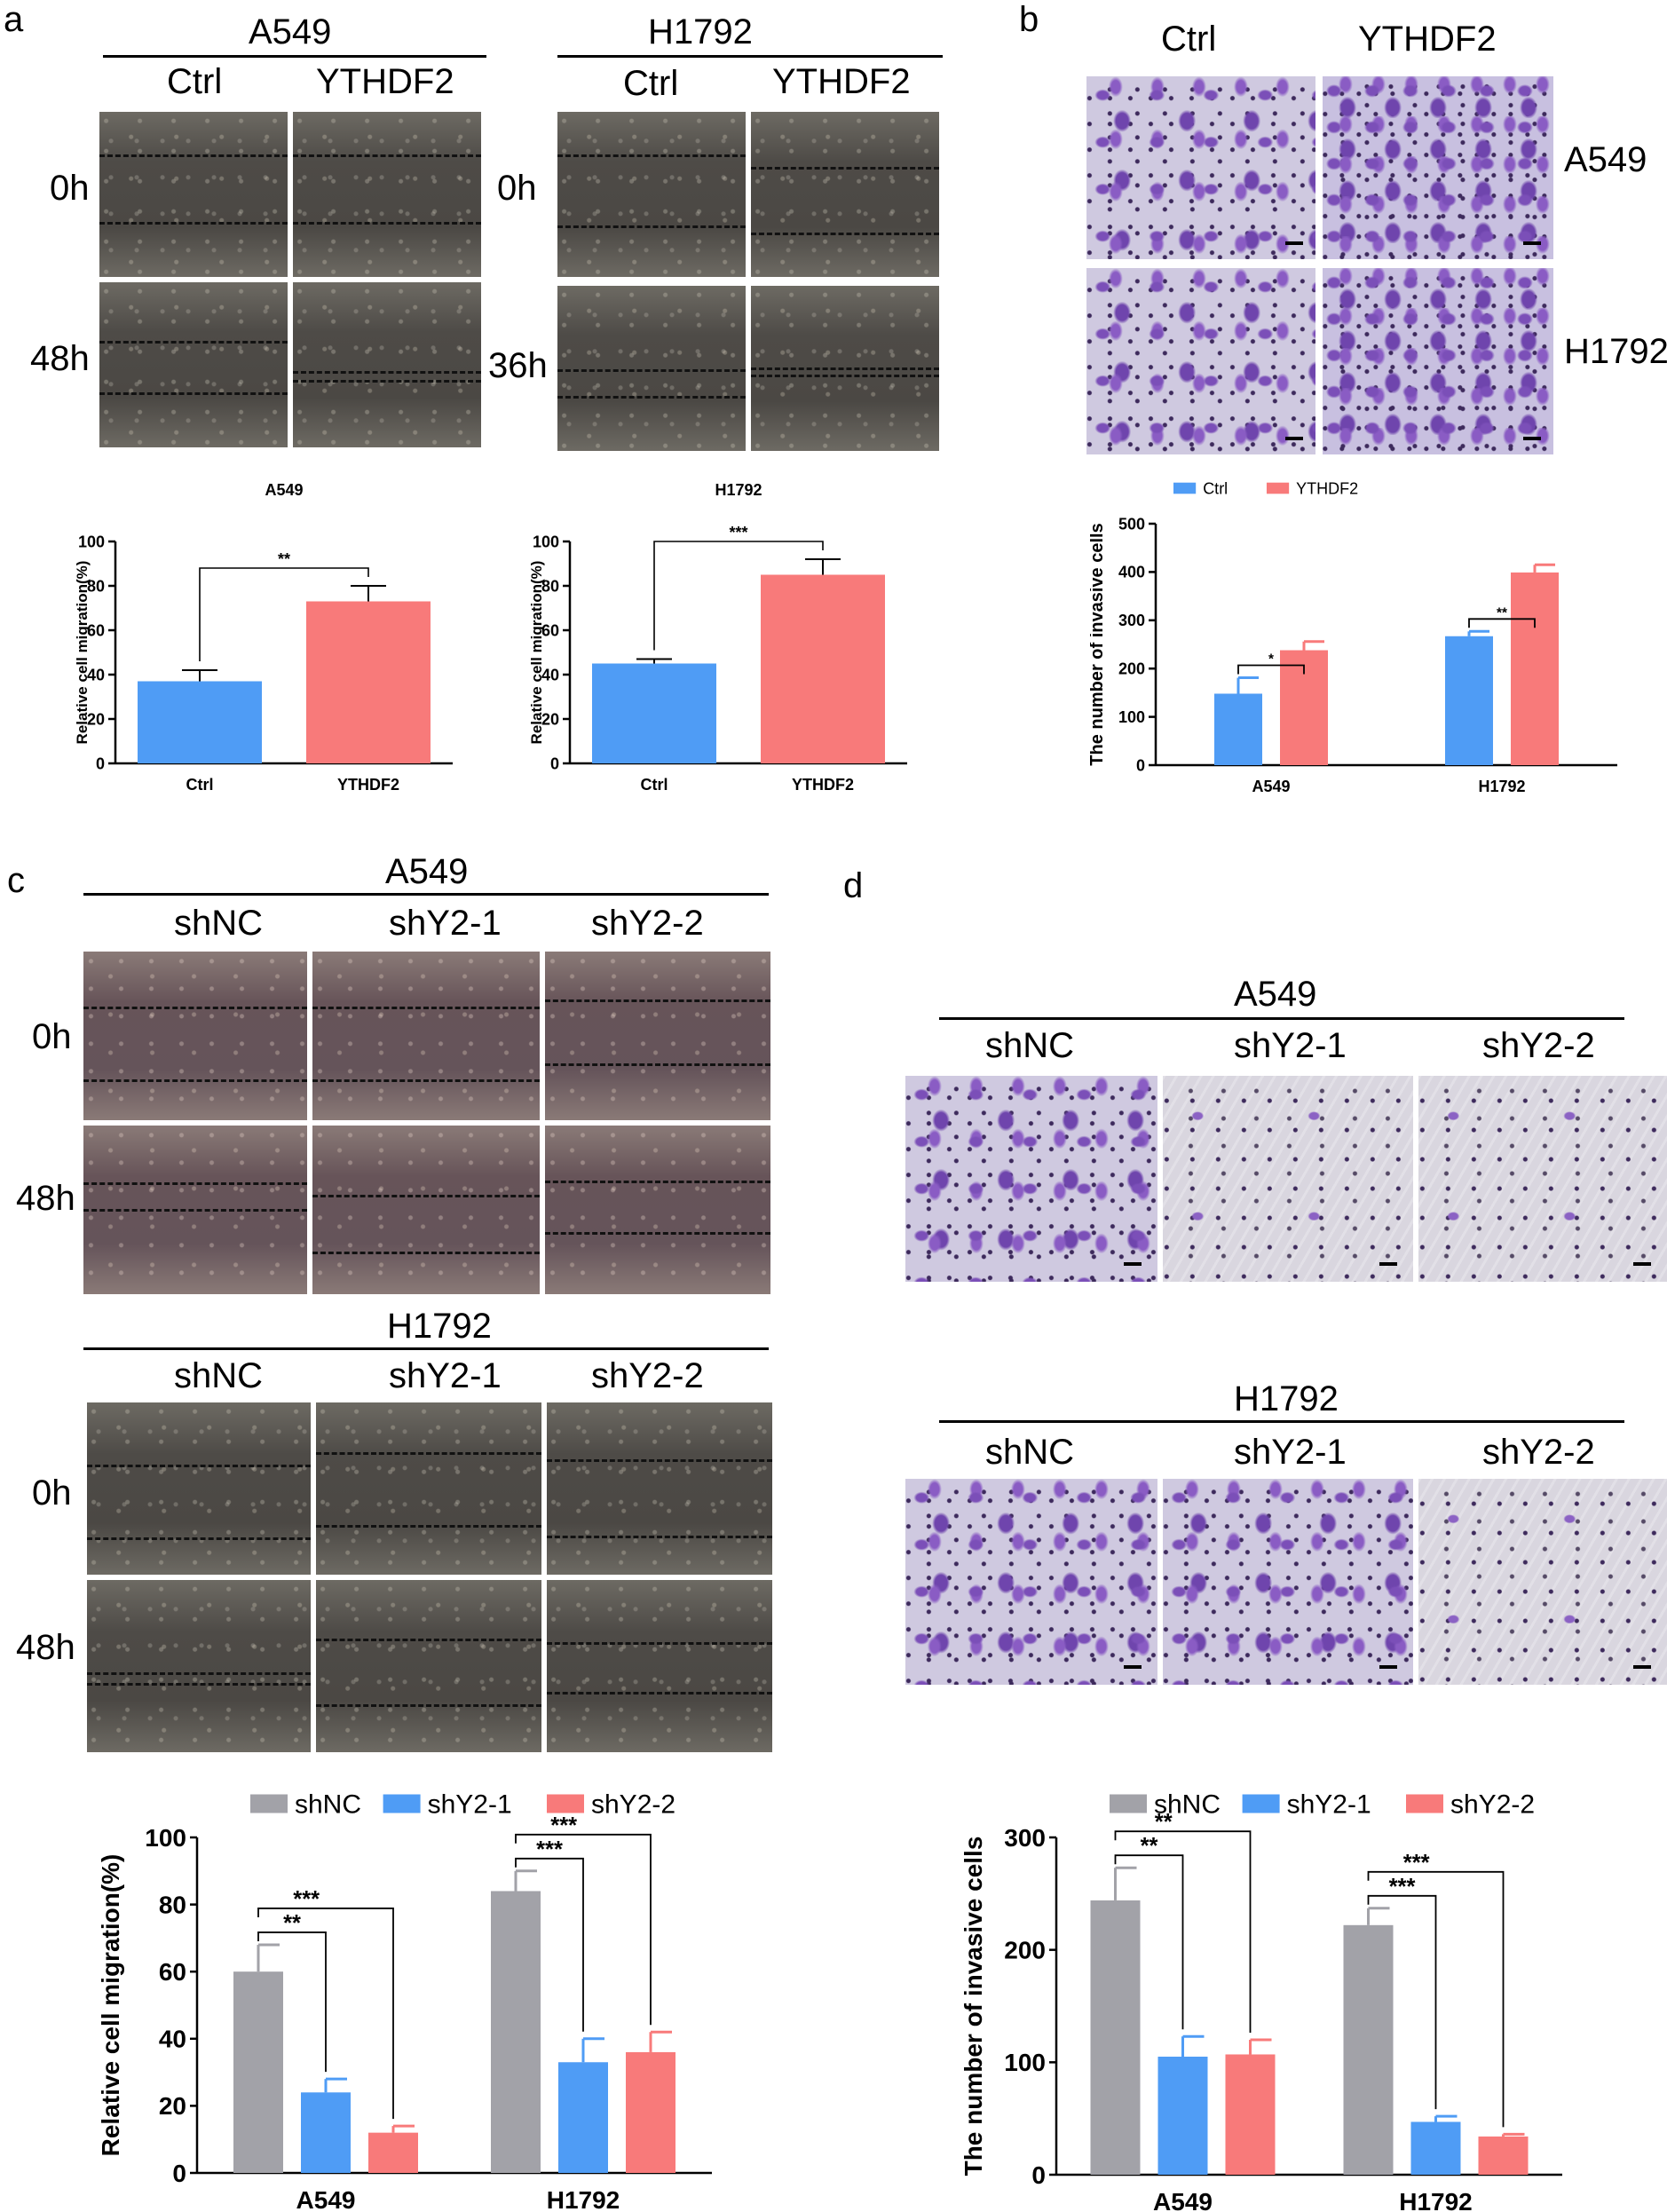 The image size is (1667, 2212). I want to click on legend-label: shY2-2, so click(1492, 1805).